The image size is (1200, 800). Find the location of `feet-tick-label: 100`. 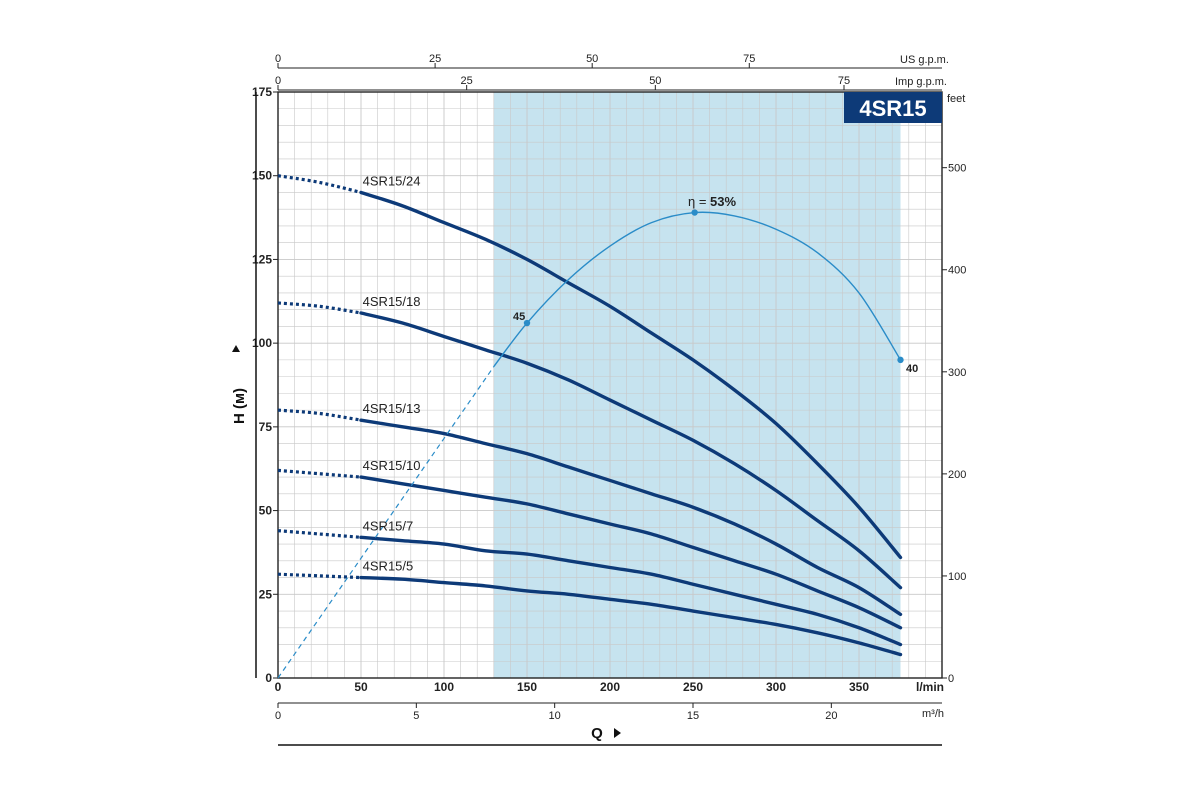

feet-tick-label: 100 is located at coordinates (957, 577).